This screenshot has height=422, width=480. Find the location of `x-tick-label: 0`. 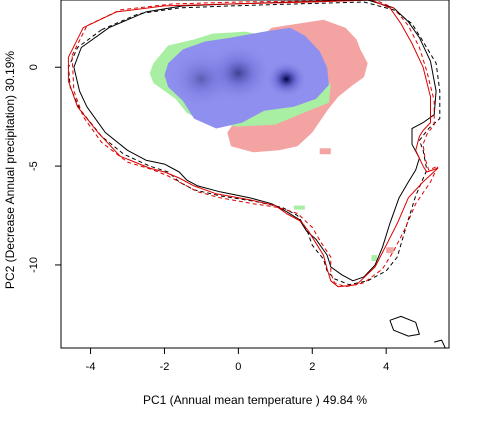

x-tick-label: 0 is located at coordinates (238, 367).